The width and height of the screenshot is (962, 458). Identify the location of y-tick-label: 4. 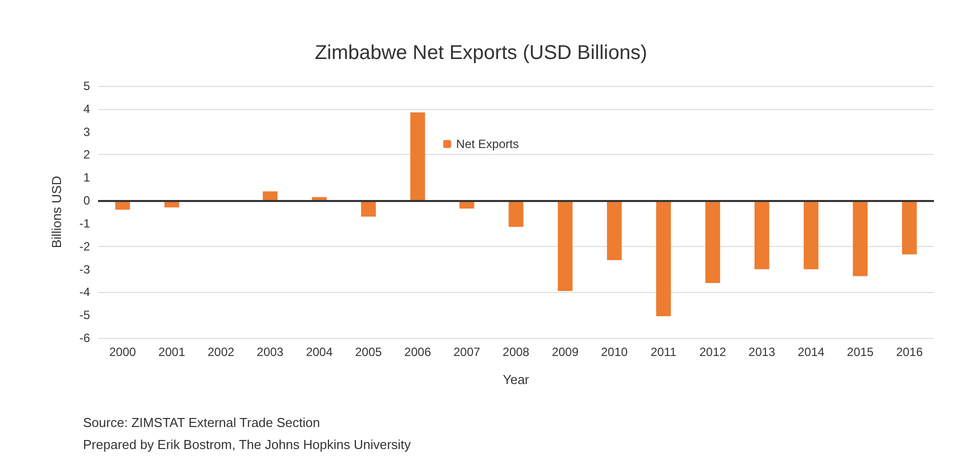
(86, 109).